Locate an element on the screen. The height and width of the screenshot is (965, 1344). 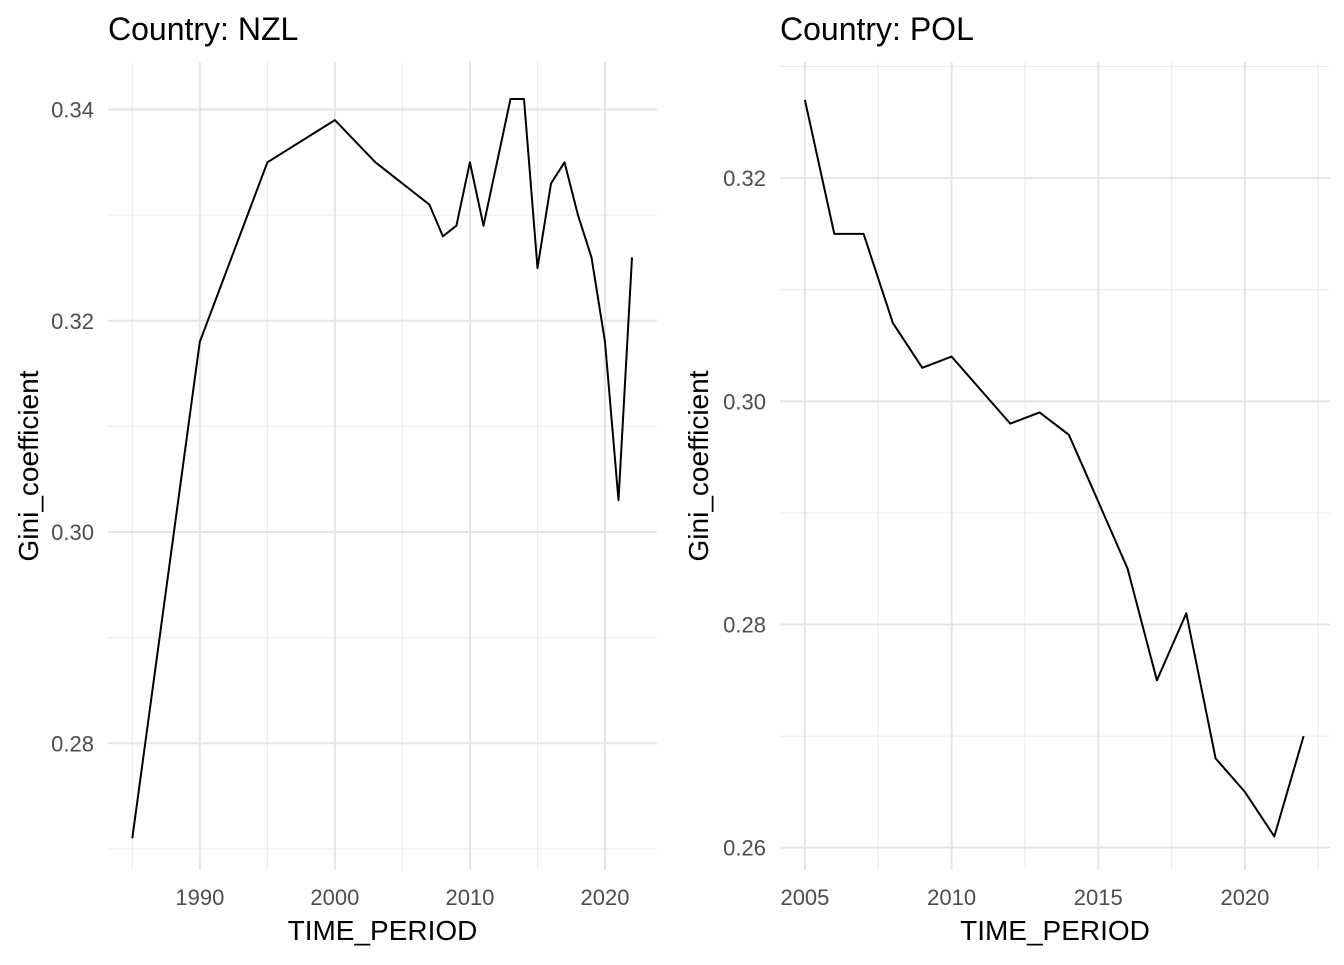
x-tick-label: 2000 is located at coordinates (334, 897).